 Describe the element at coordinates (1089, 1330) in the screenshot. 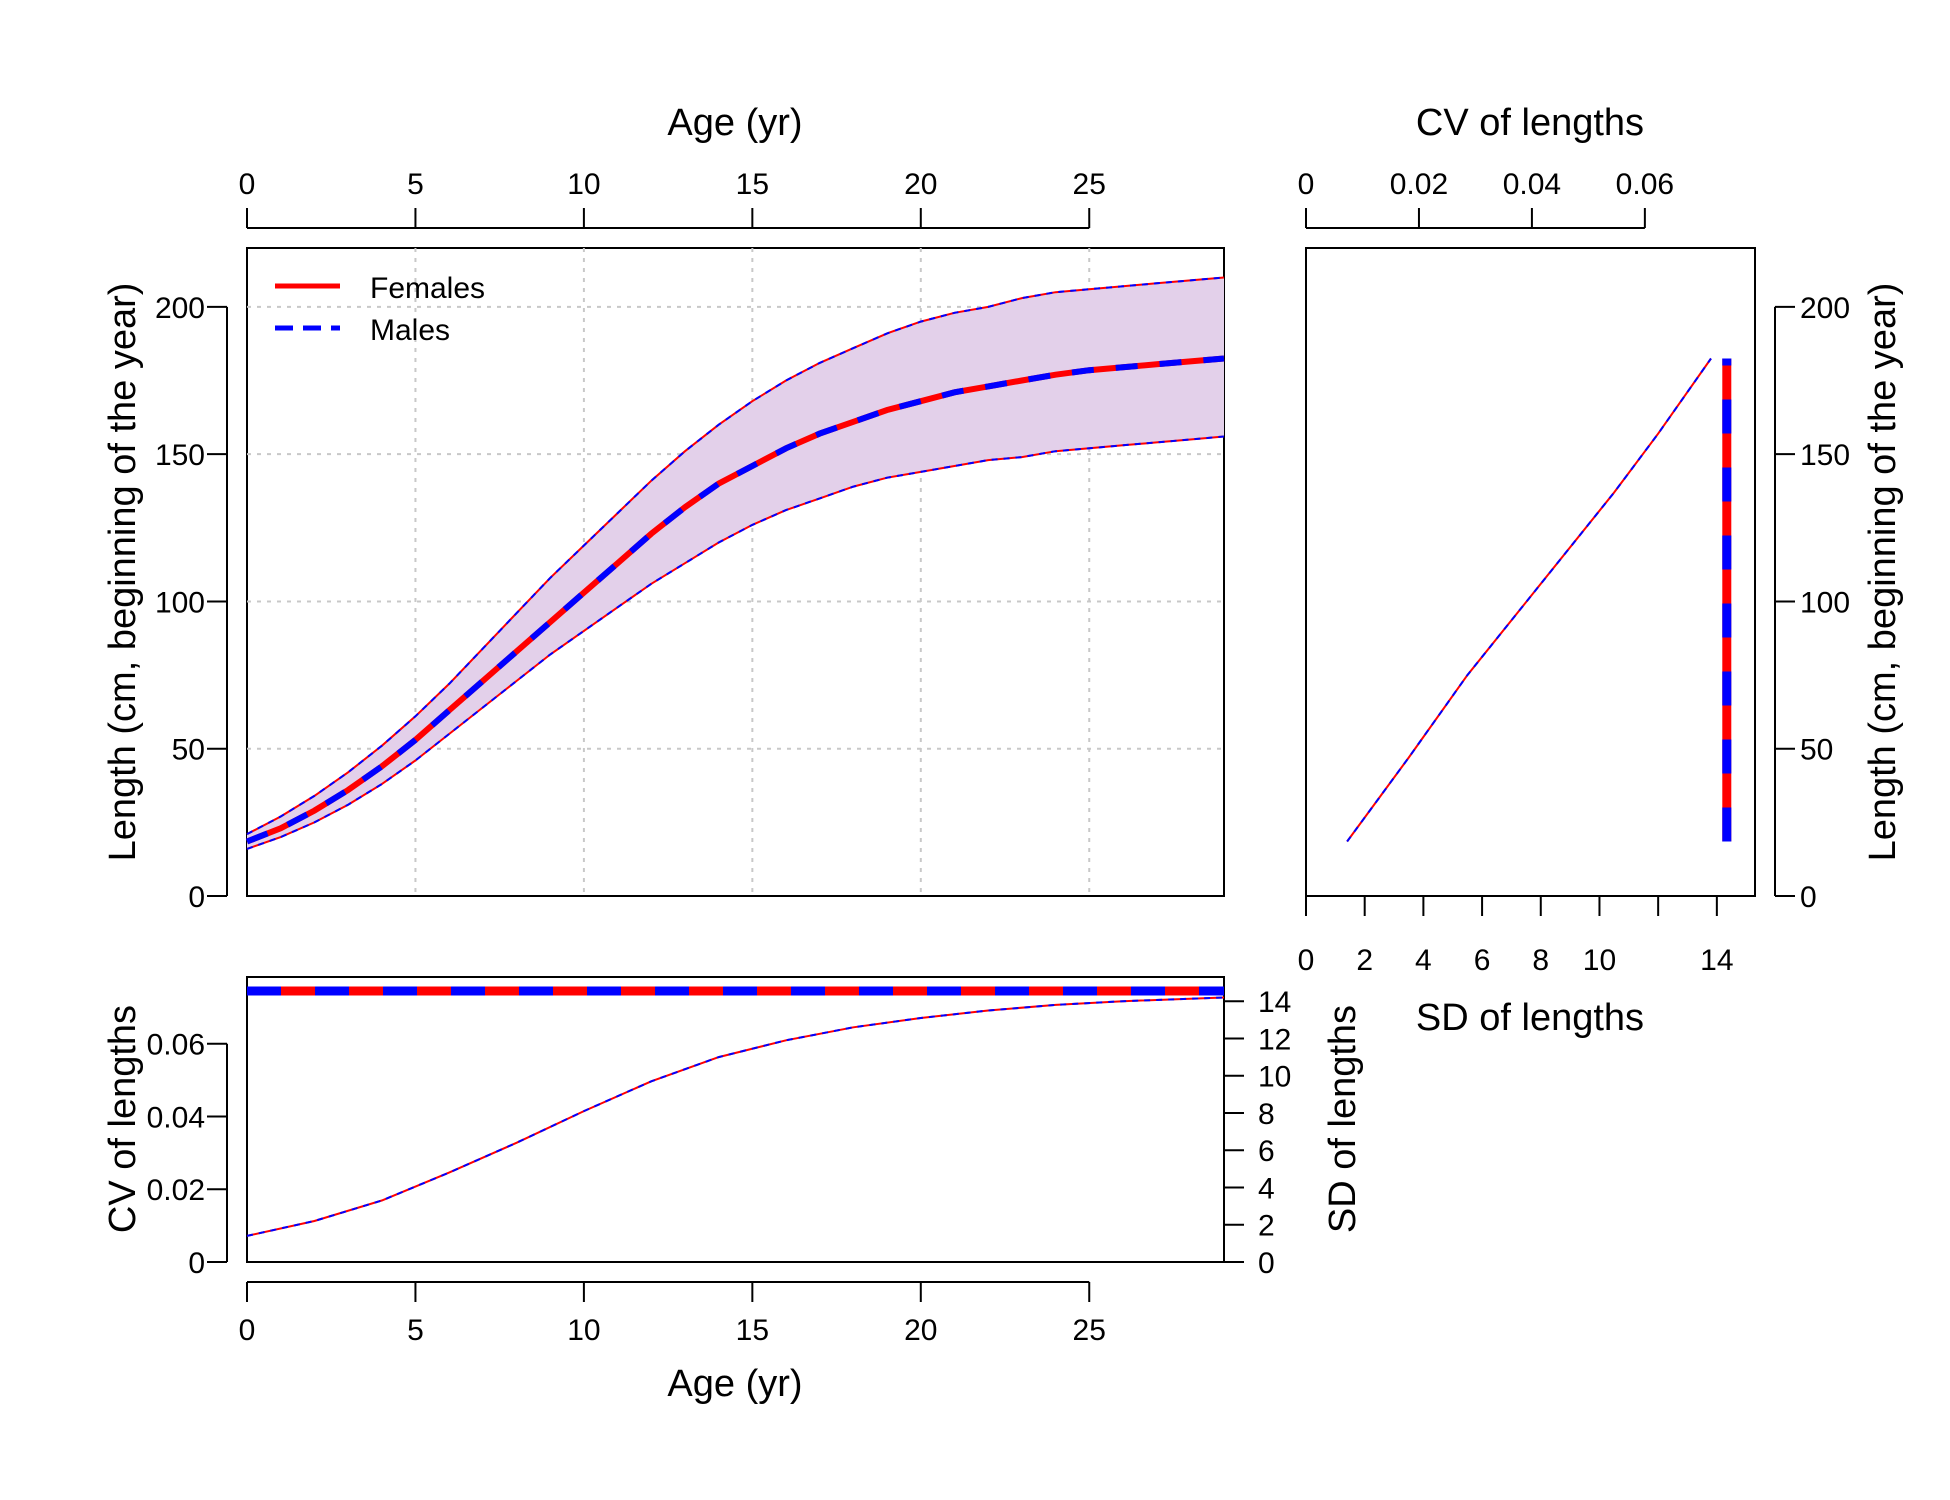

I see `cv-age-x-tick-label: 25` at that location.